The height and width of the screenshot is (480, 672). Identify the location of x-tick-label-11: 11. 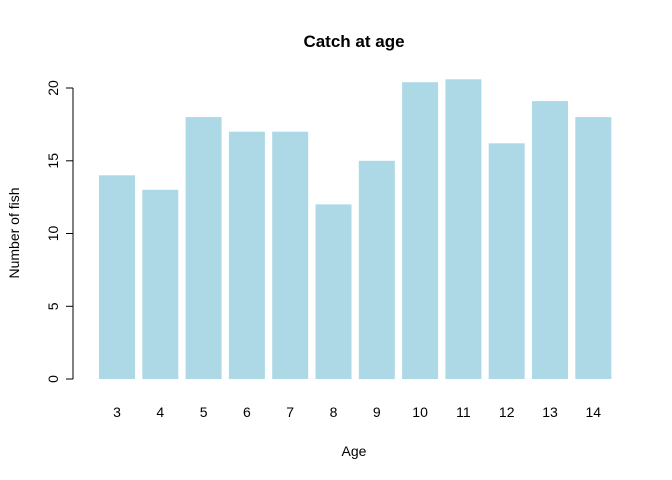
(463, 412).